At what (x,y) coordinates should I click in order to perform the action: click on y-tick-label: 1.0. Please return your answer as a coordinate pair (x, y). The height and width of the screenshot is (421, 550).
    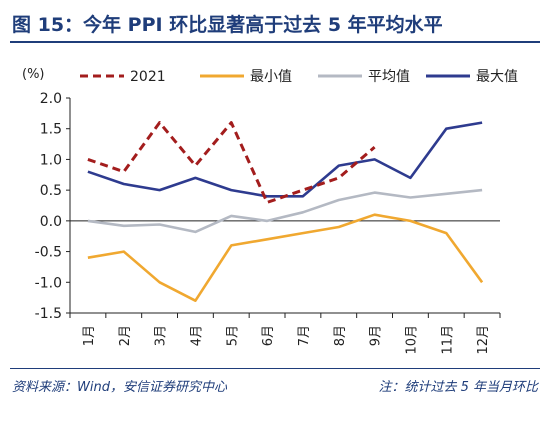
    Looking at the image, I should click on (51, 160).